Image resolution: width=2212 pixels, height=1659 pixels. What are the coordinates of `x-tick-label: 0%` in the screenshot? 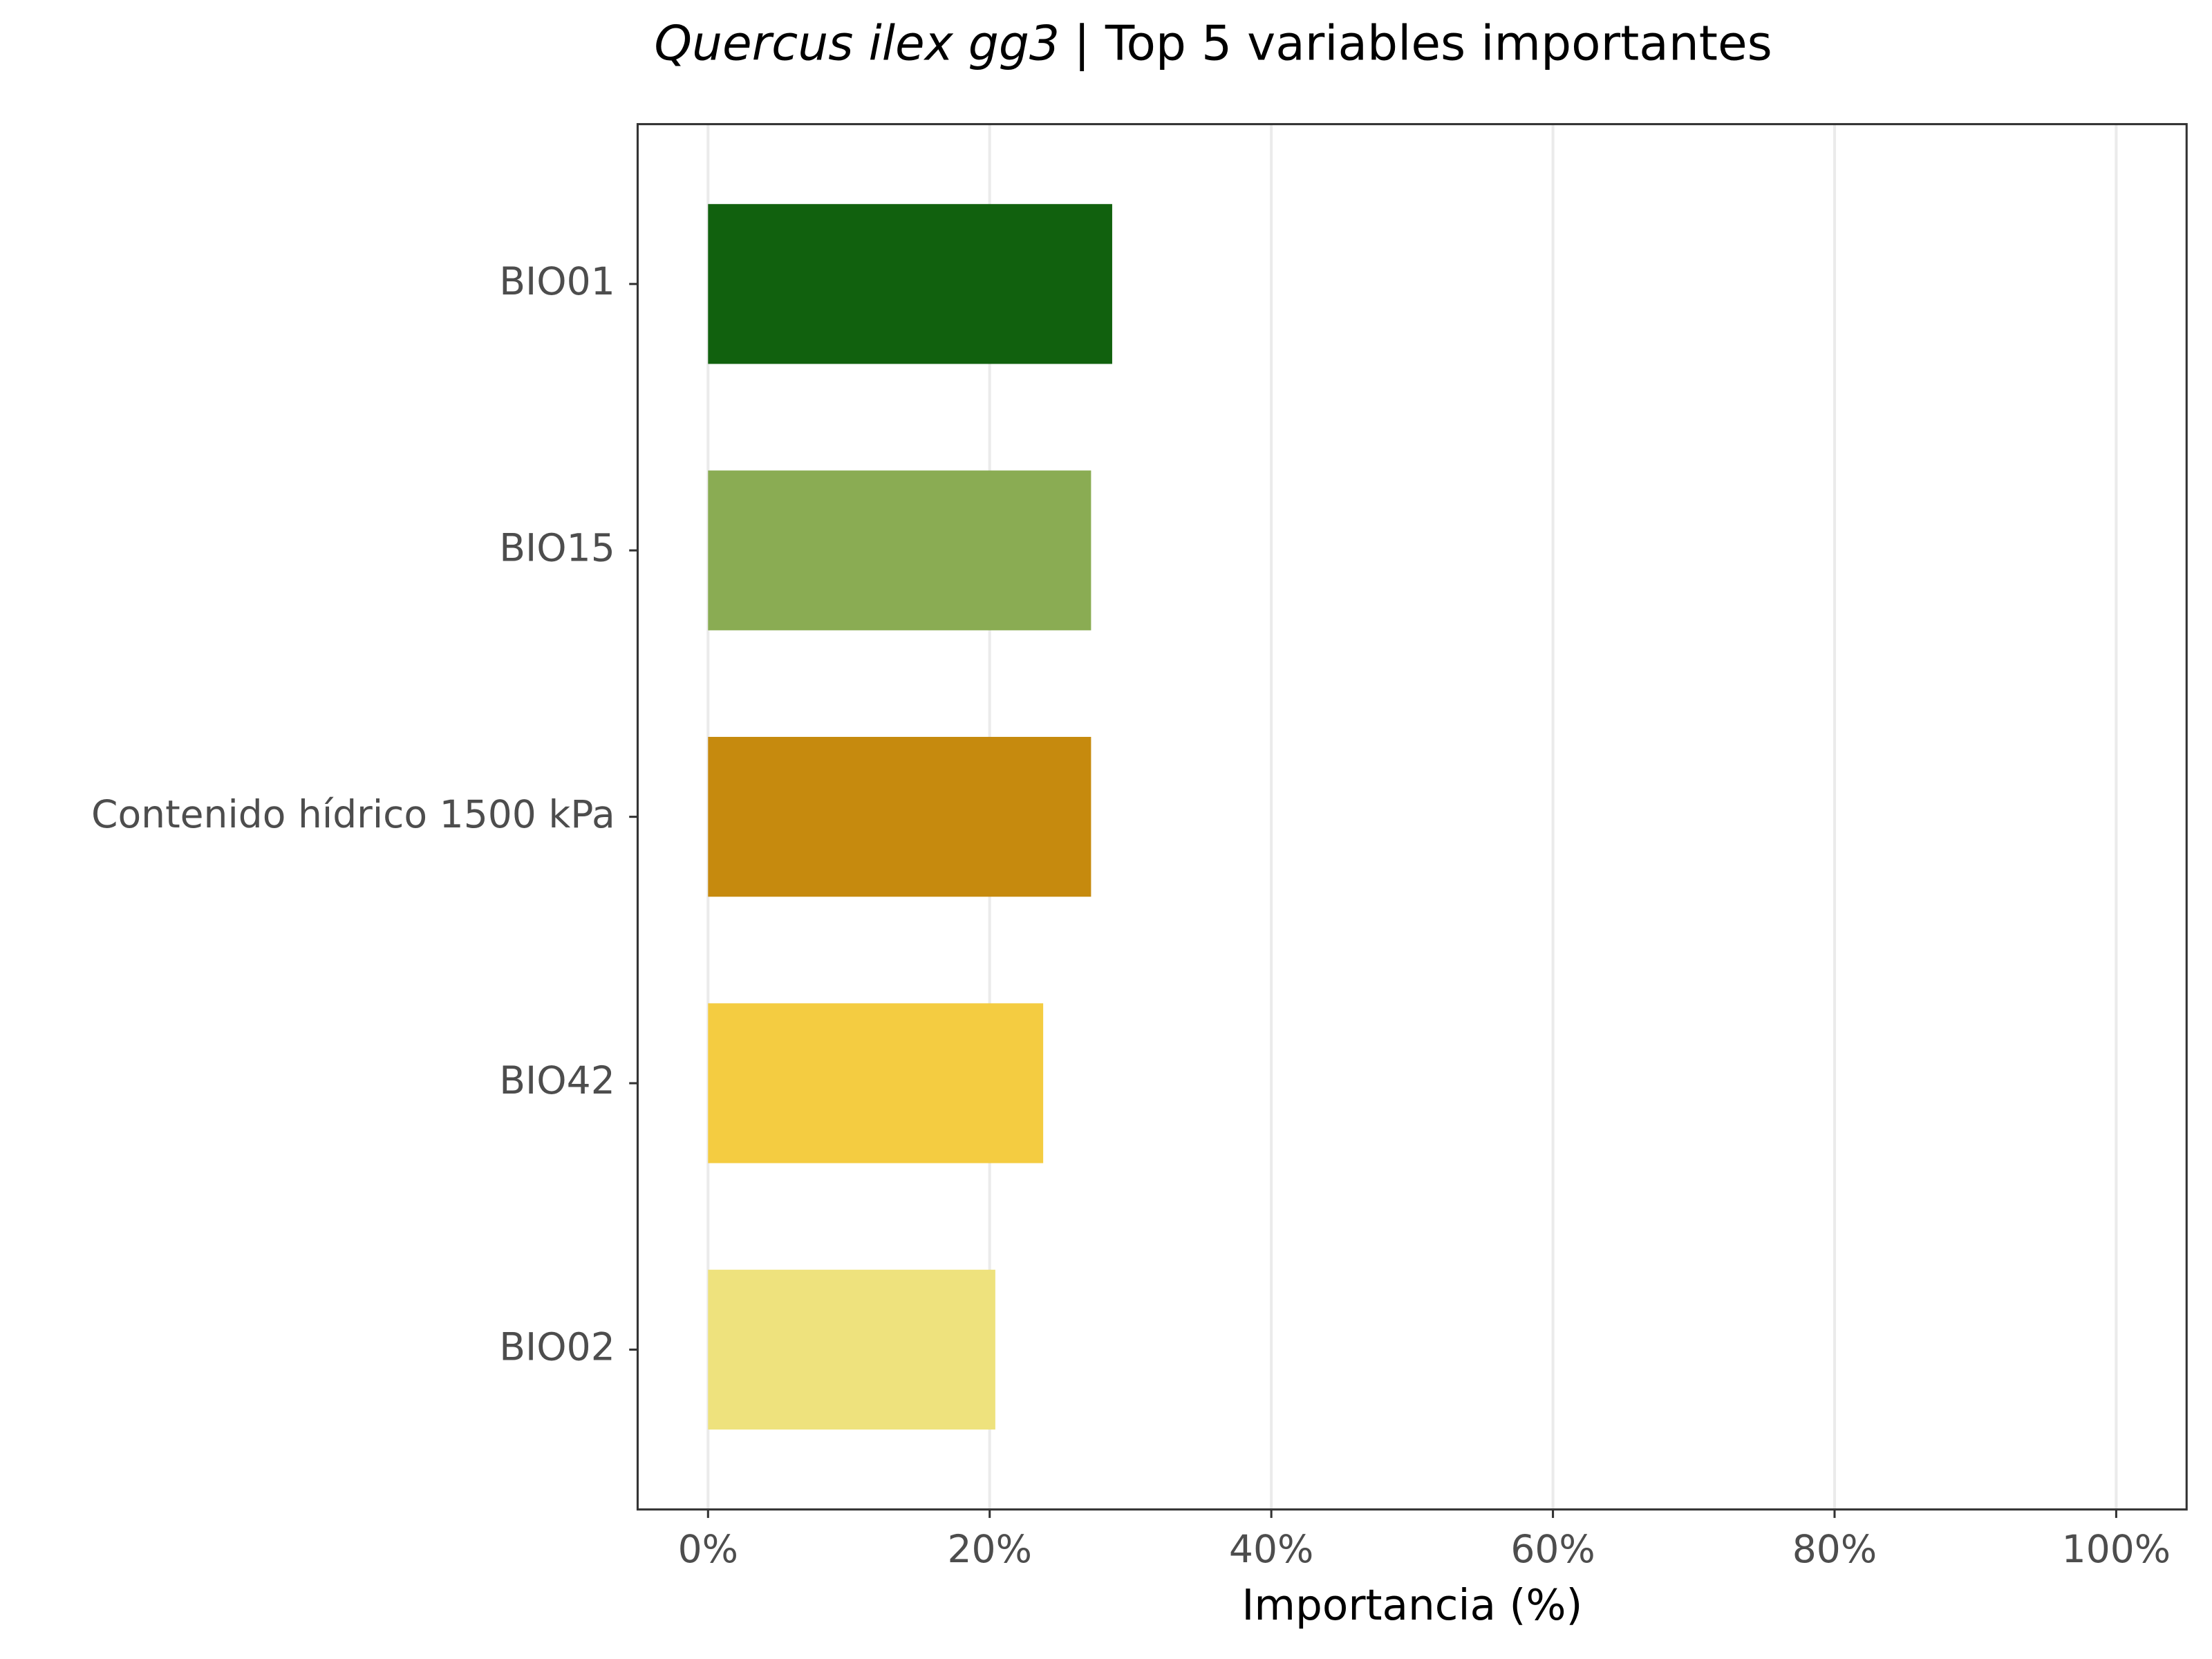 It's located at (708, 1549).